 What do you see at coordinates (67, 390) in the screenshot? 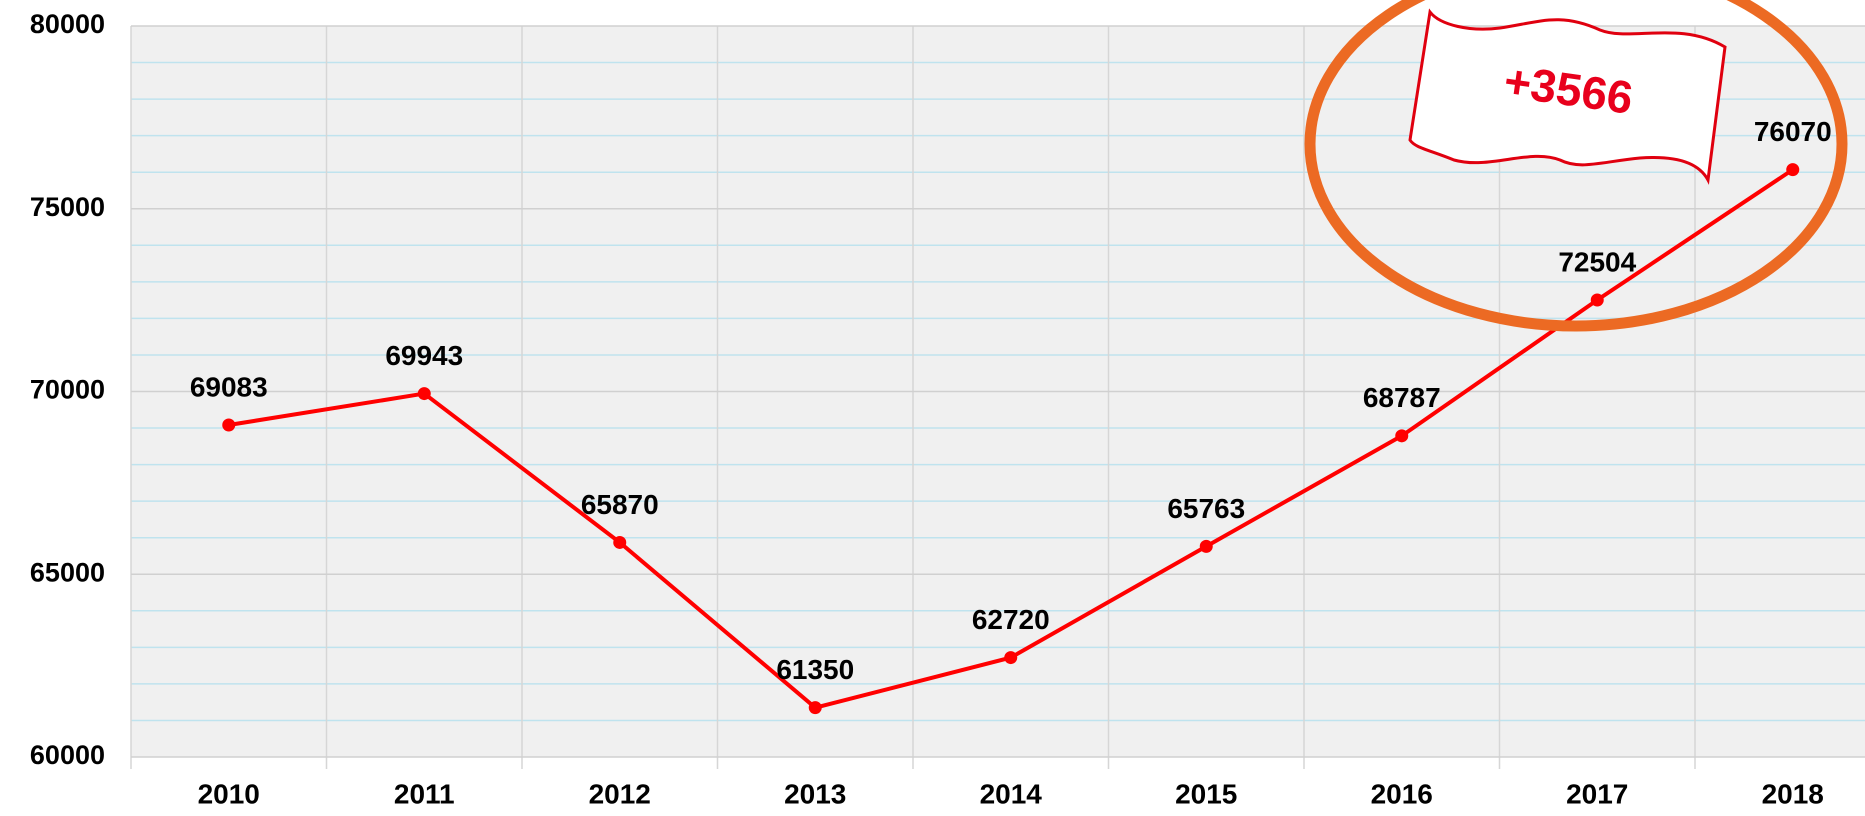
I see `y-tick-label: 70000` at bounding box center [67, 390].